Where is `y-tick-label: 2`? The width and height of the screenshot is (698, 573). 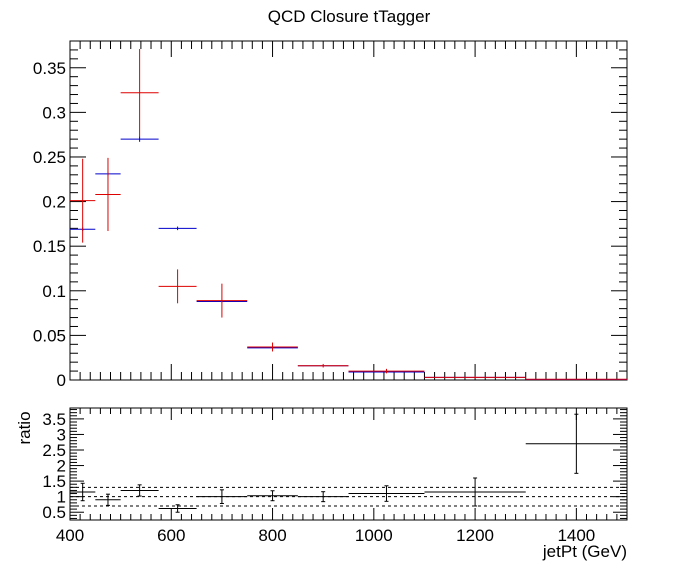 y-tick-label: 2 is located at coordinates (61, 466).